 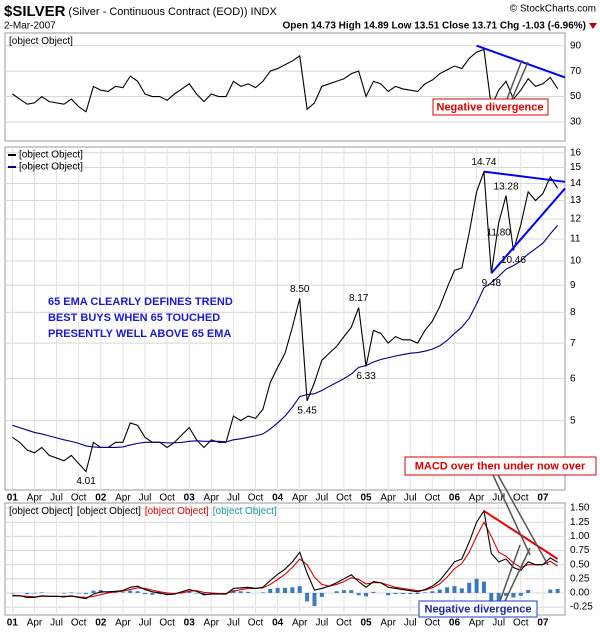 What do you see at coordinates (366, 623) in the screenshot?
I see `x-tick-label: 05` at bounding box center [366, 623].